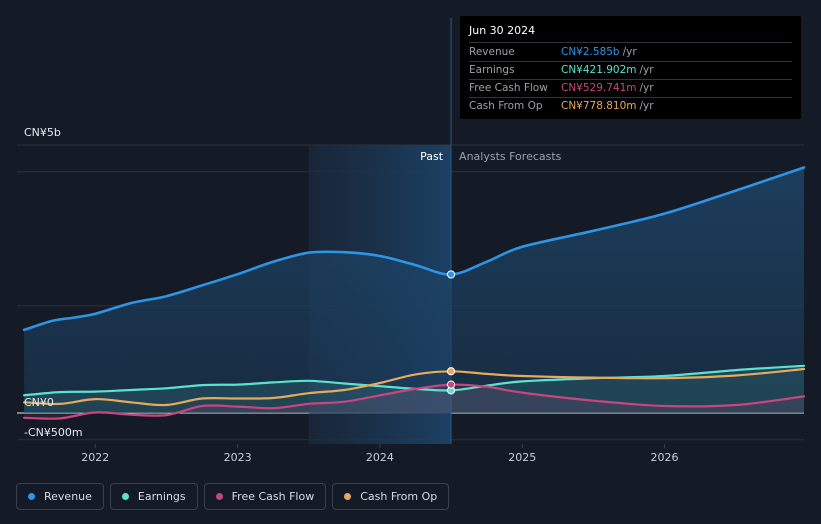 This screenshot has height=524, width=821. I want to click on tooltip-row-revenue: Revenue CN¥2.585b /yr, so click(630, 53).